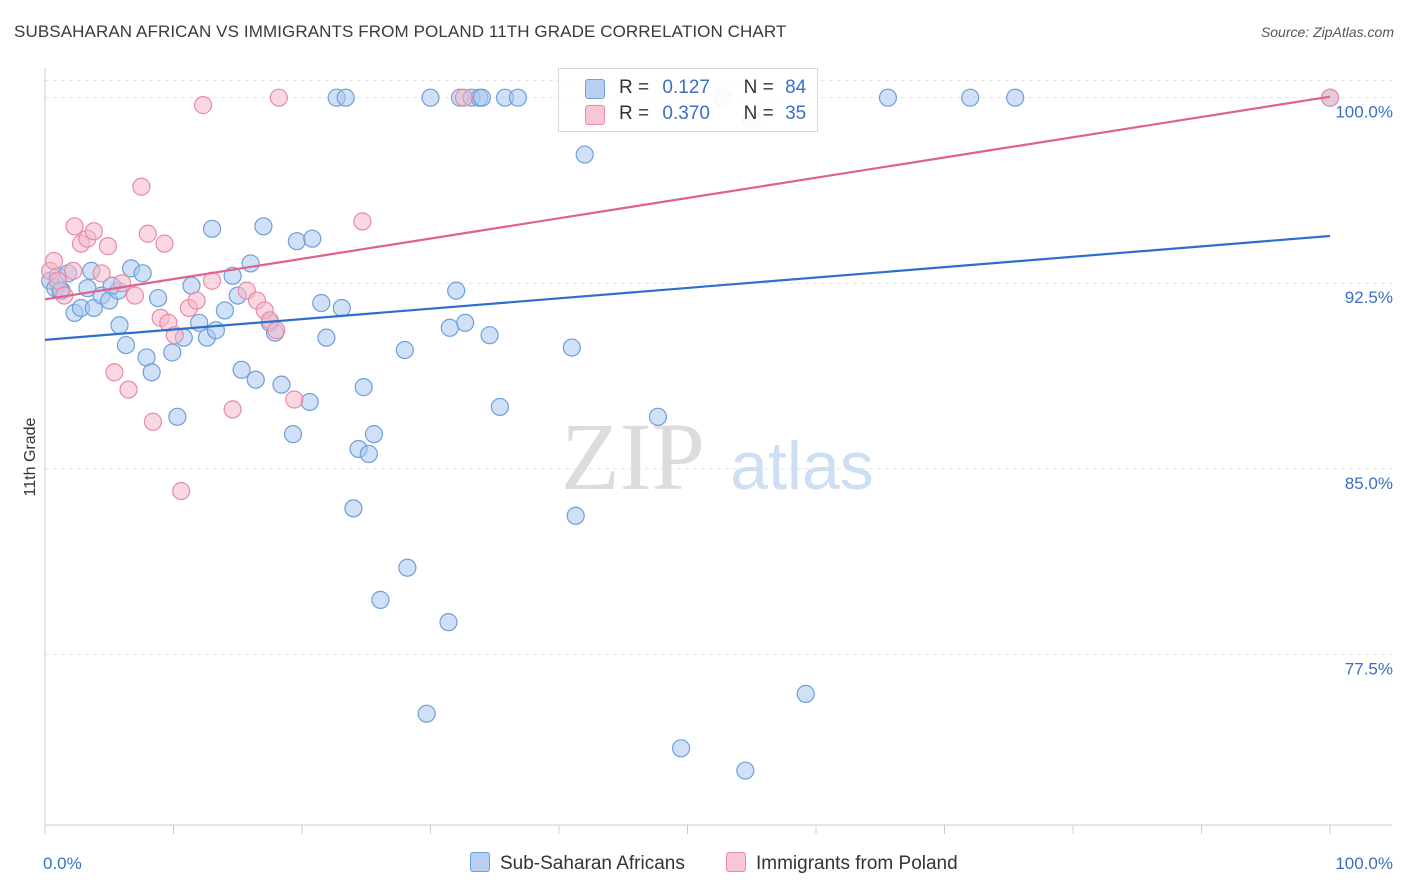 This screenshot has height=892, width=1406. Describe the element at coordinates (592, 863) in the screenshot. I see `bottom-legend-label: Sub-Saharan Africans` at that location.